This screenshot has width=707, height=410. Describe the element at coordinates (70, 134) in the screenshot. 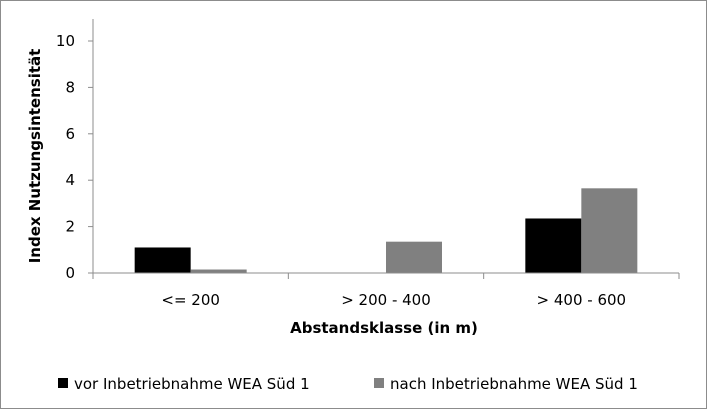

I see `y-tick-label: 6` at that location.